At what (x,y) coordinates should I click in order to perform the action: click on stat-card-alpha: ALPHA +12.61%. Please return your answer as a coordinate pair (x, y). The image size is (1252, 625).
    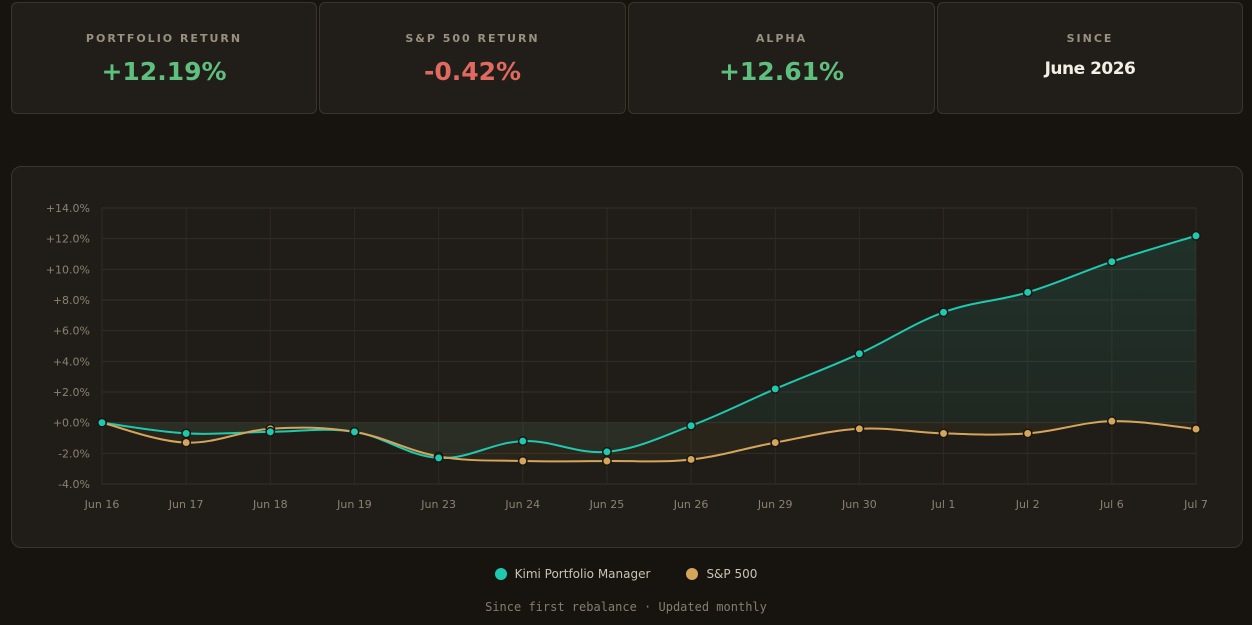
    Looking at the image, I should click on (781, 58).